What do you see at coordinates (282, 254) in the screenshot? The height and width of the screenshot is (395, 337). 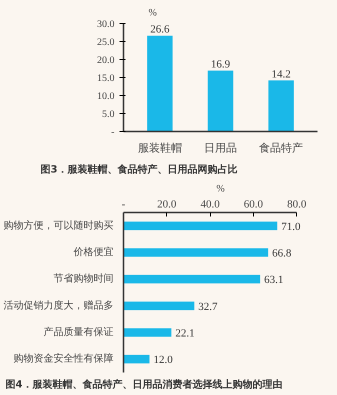 I see `data-label: 66.8` at bounding box center [282, 254].